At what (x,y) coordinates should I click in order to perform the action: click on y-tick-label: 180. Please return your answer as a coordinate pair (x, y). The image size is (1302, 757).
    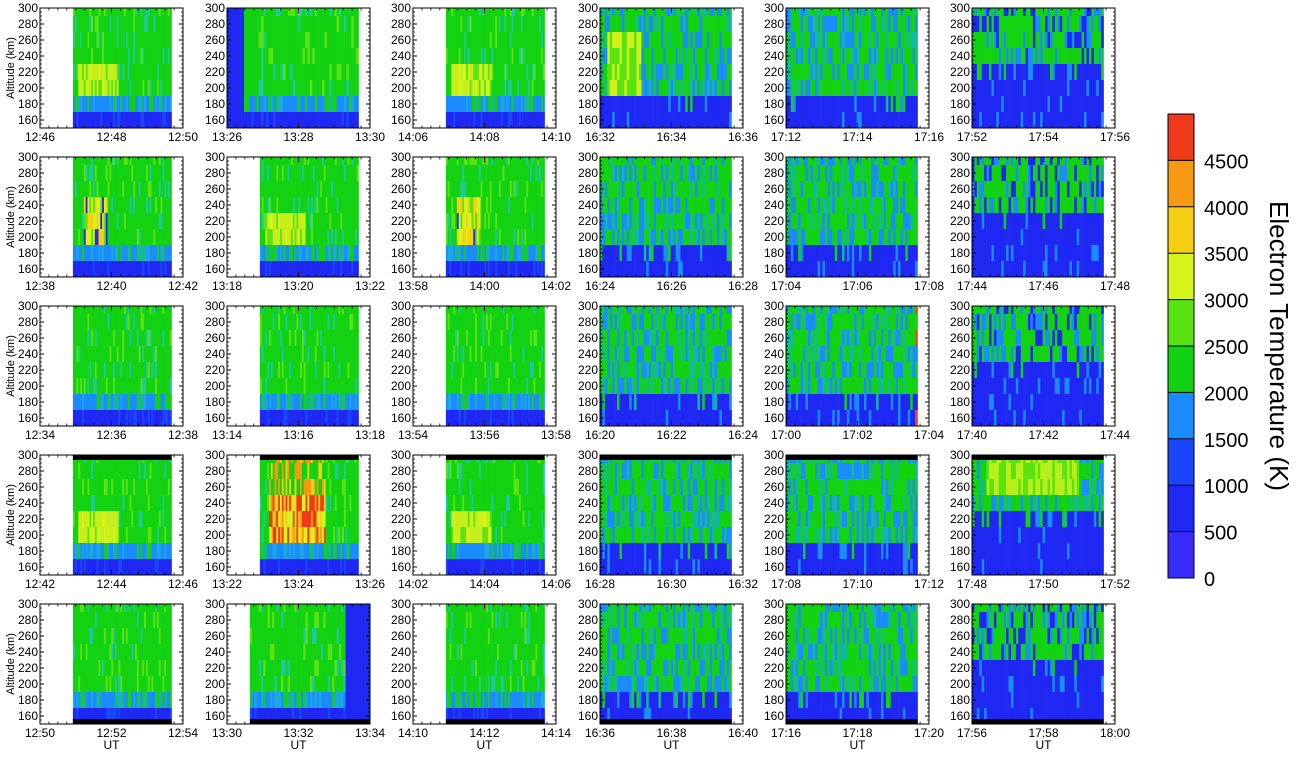
    Looking at the image, I should click on (774, 104).